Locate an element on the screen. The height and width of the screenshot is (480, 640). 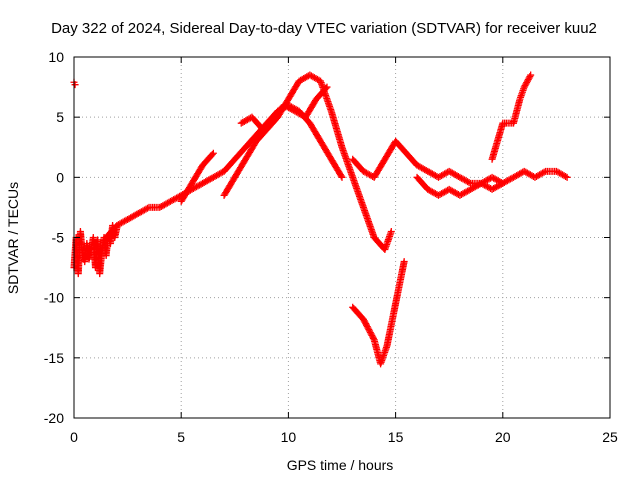
x-tick-label: 10 is located at coordinates (289, 437).